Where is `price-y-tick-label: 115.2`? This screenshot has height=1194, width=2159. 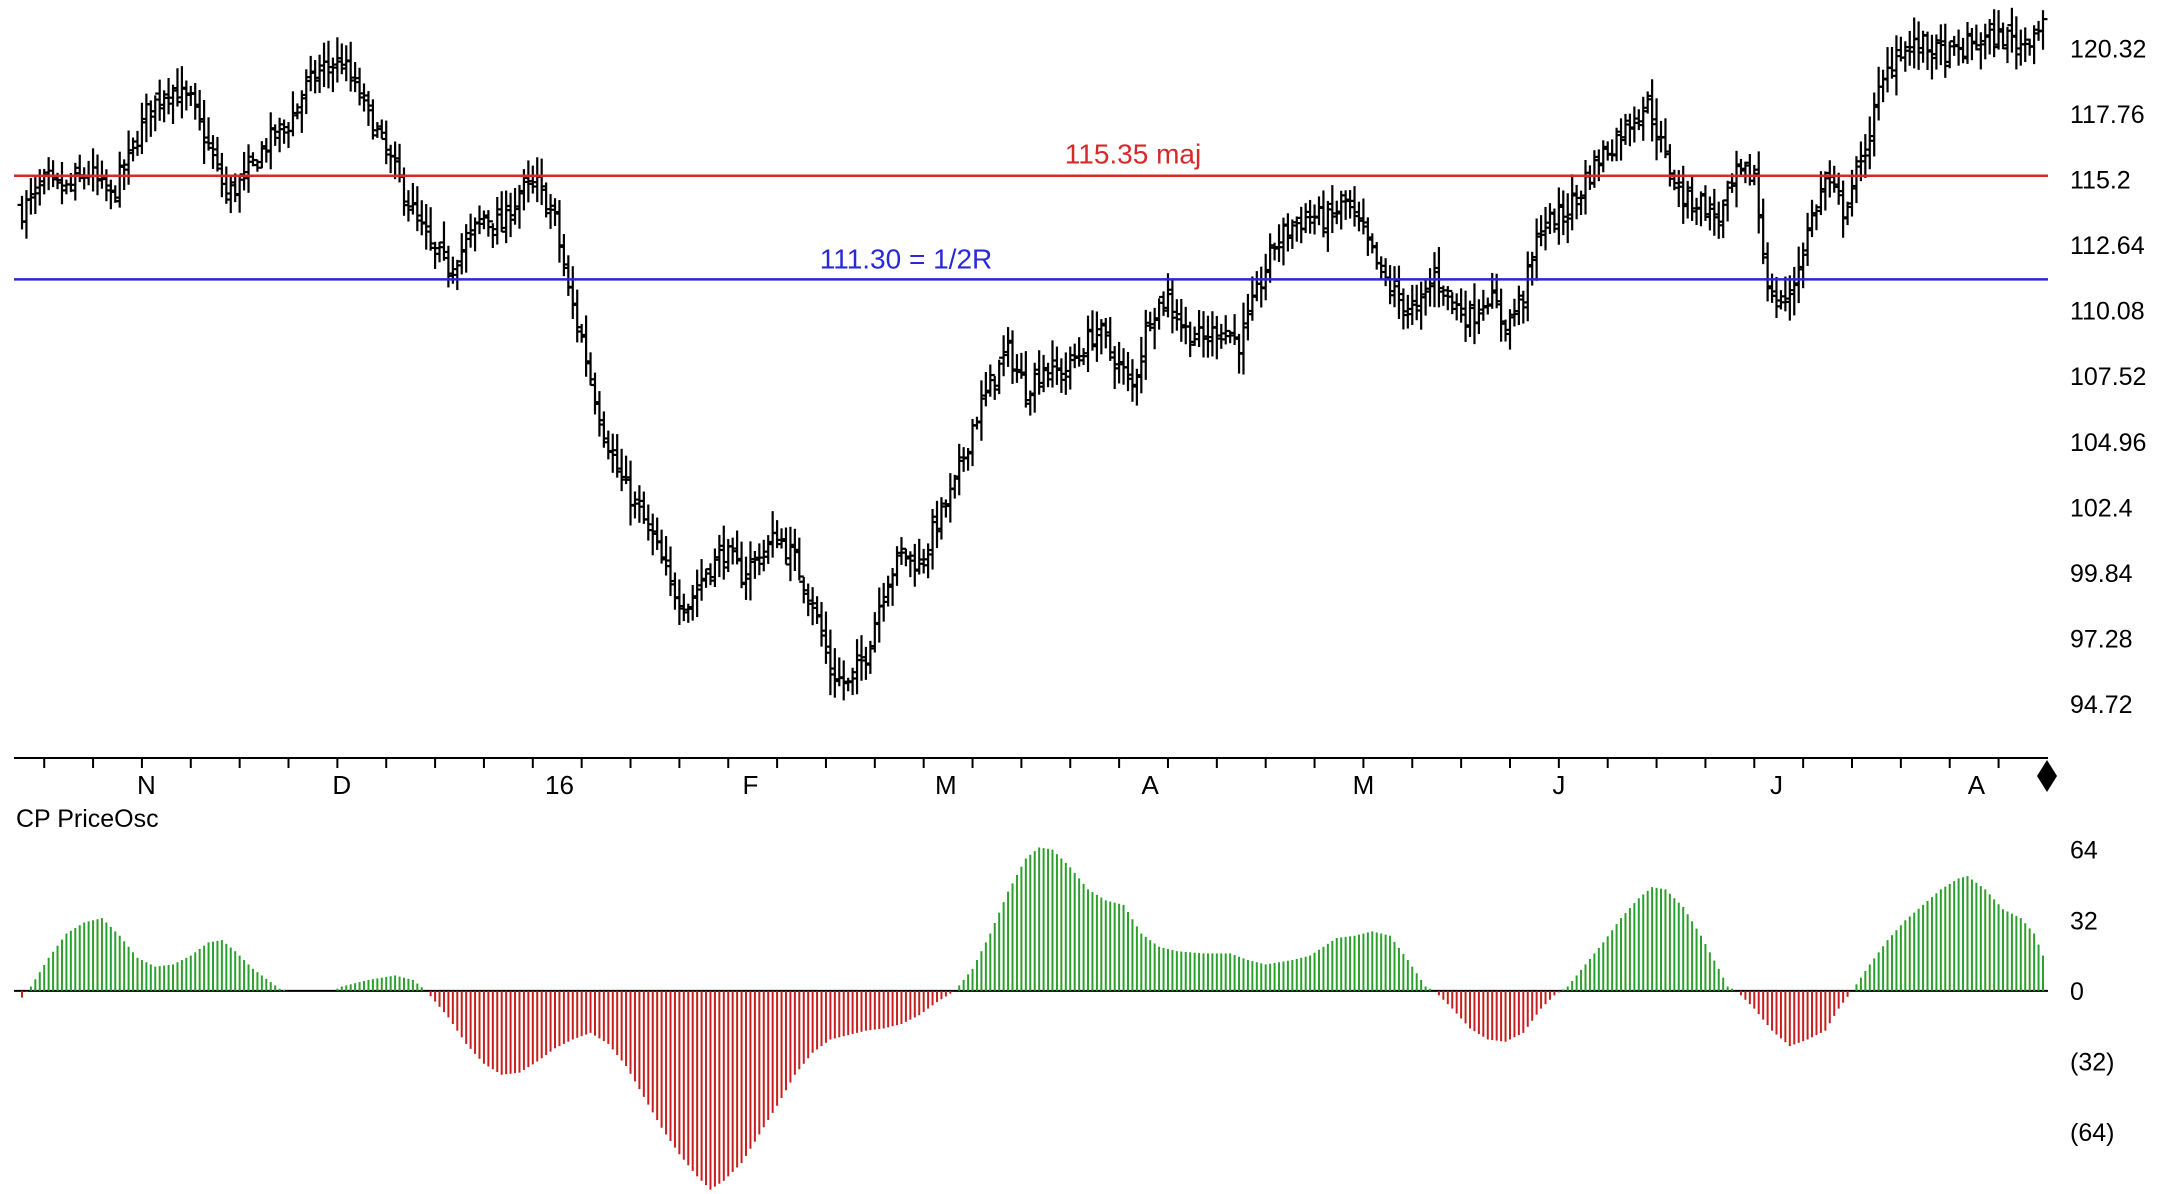
price-y-tick-label: 115.2 is located at coordinates (2100, 181).